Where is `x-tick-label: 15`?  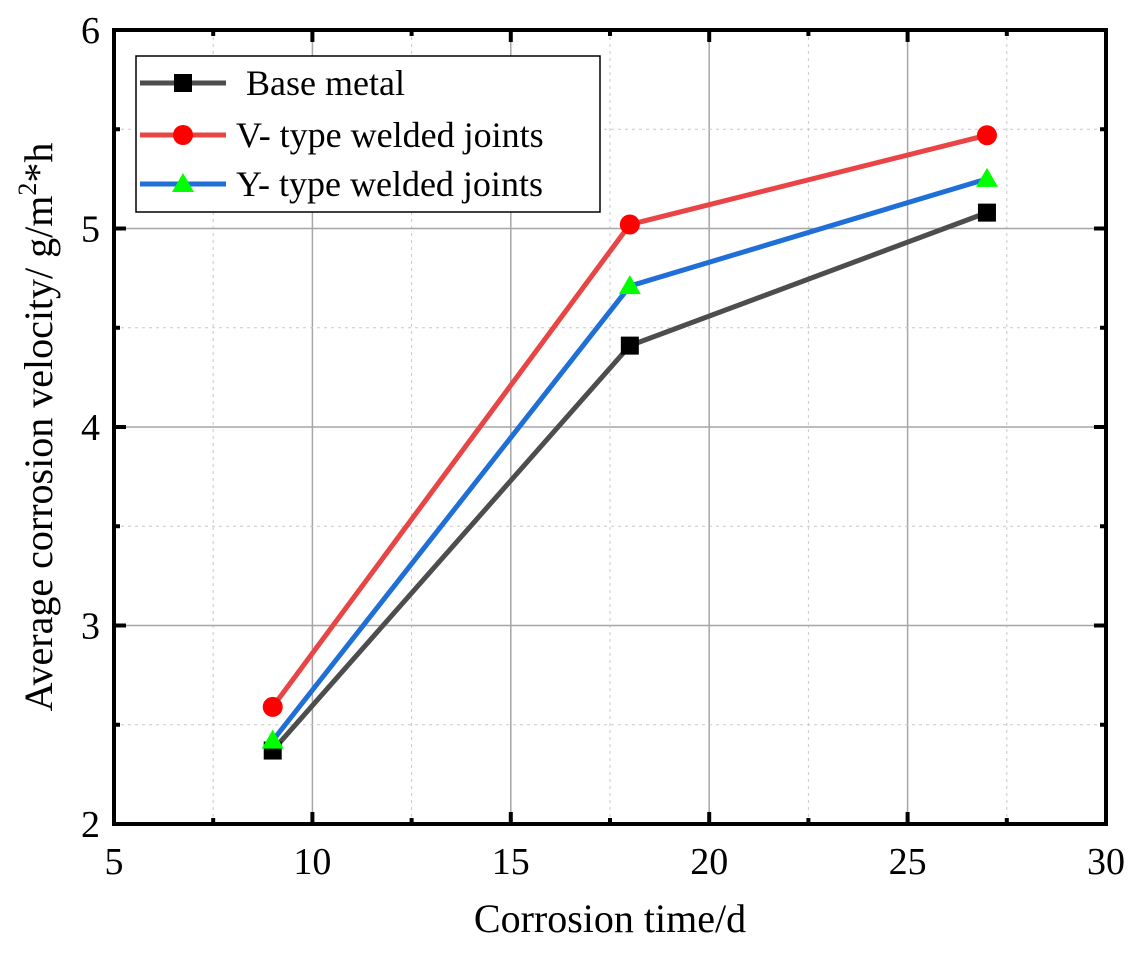
x-tick-label: 15 is located at coordinates (511, 862).